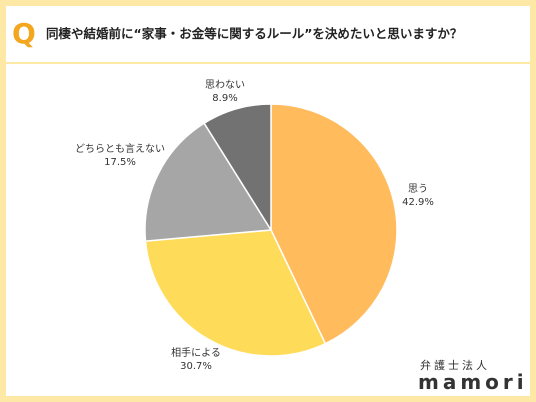 This screenshot has height=402, width=536. I want to click on slice-value-2: 30.7%, so click(196, 366).